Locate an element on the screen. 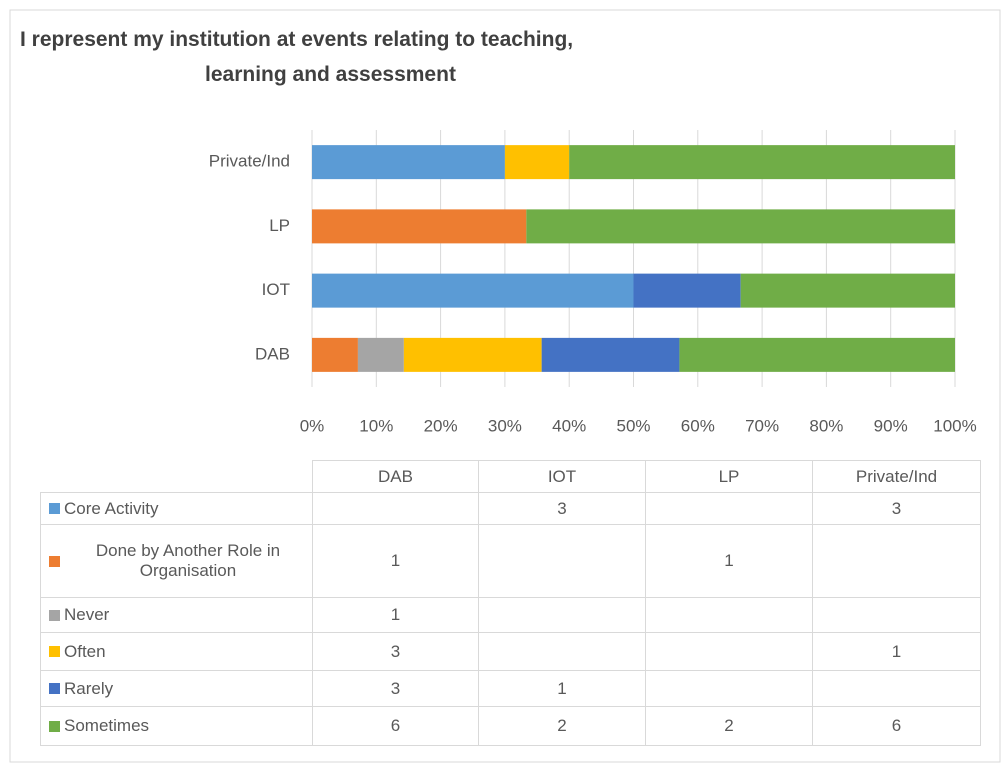  x-tick-label: 30% is located at coordinates (505, 425).